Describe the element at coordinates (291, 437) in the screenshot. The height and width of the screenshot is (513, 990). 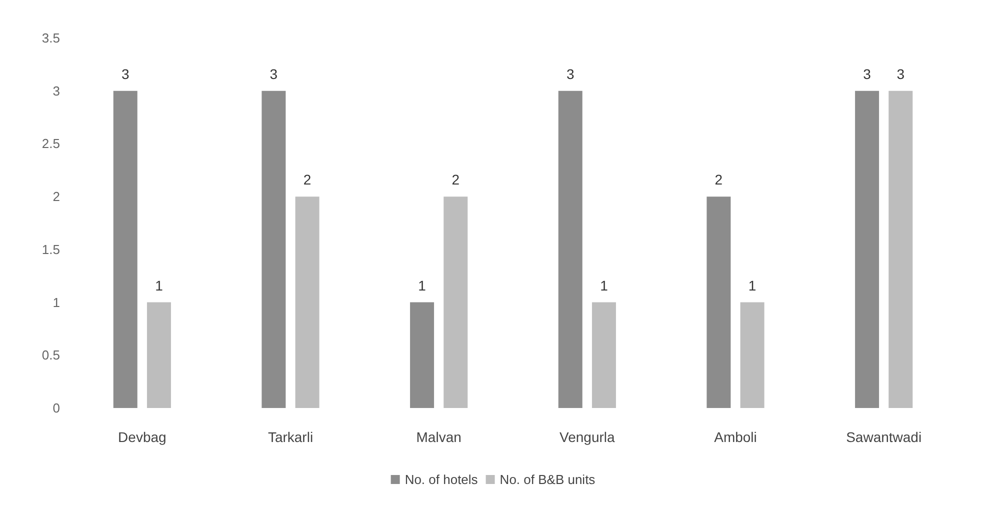
I see `x-tick-label: Tarkarli` at that location.